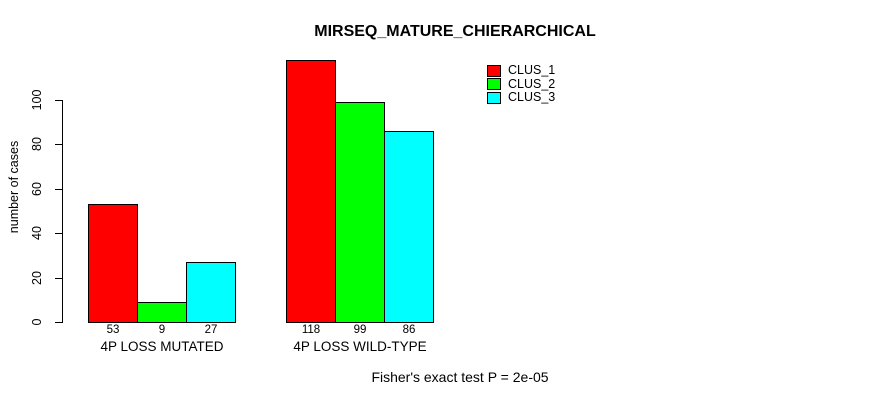 Image resolution: width=890 pixels, height=400 pixels. What do you see at coordinates (460, 377) in the screenshot?
I see `fisher-test-note: Fisher's exact test P = 2e-05` at bounding box center [460, 377].